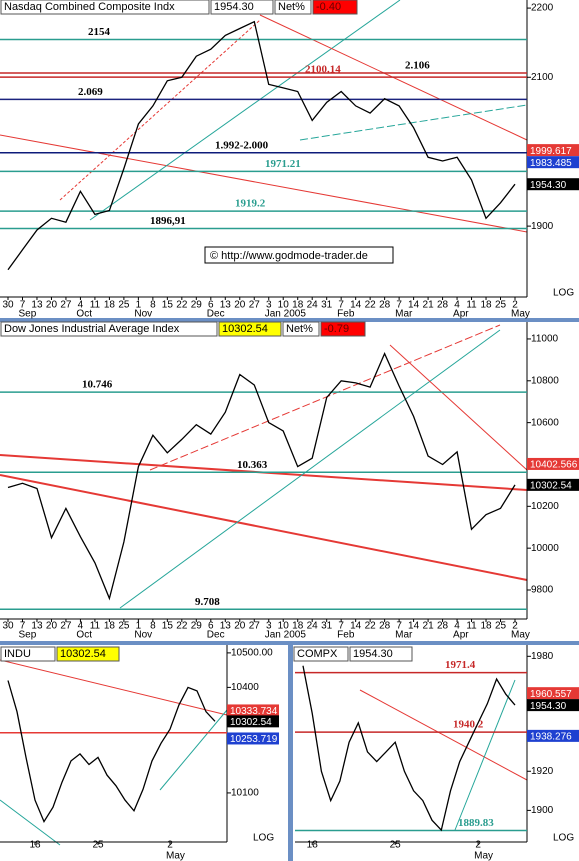  What do you see at coordinates (197, 626) in the screenshot?
I see `x-tick-label: 29` at bounding box center [197, 626].